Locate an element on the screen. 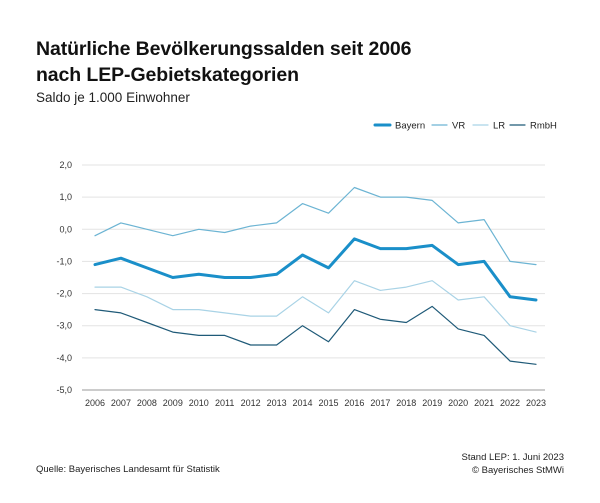 The image size is (600, 503). x-tick-label: 2021 is located at coordinates (484, 403).